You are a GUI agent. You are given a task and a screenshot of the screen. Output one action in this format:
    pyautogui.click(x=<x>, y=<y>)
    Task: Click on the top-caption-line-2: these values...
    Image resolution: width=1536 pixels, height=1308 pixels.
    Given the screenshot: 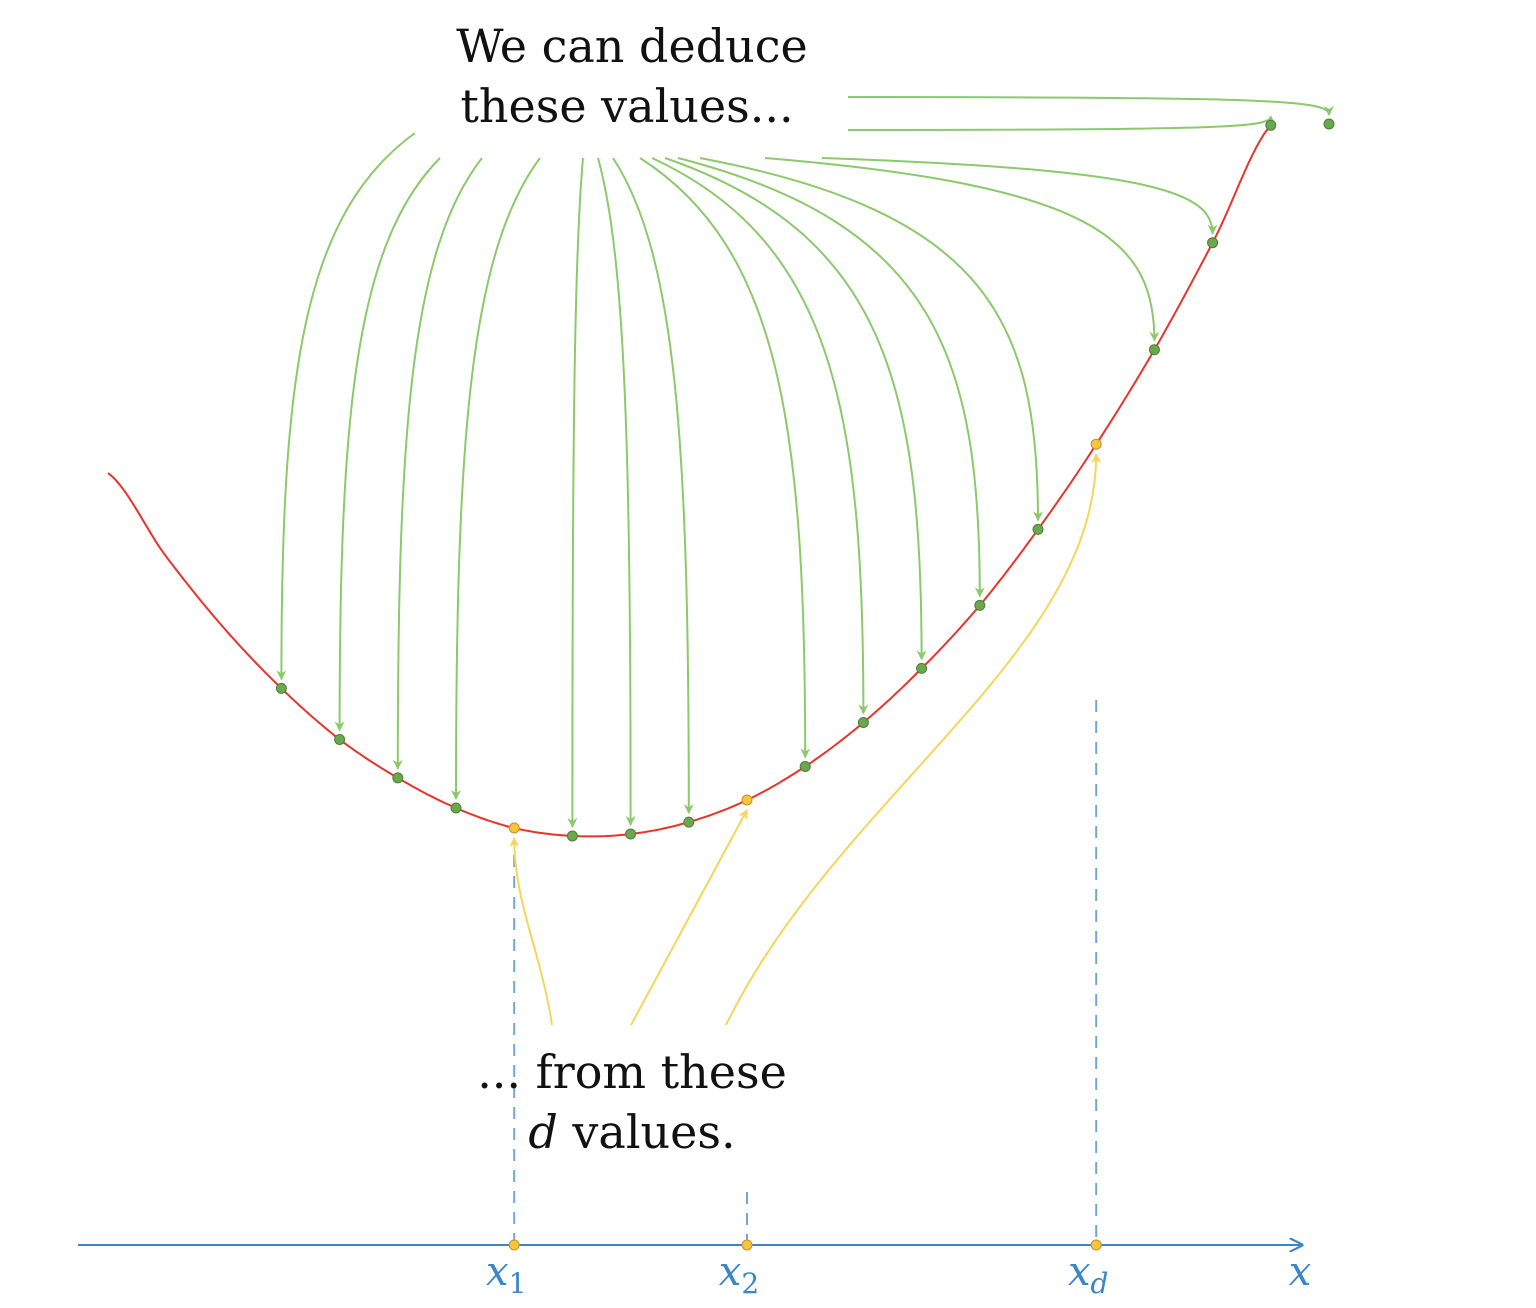 What is the action you would take?
    pyautogui.click(x=626, y=106)
    